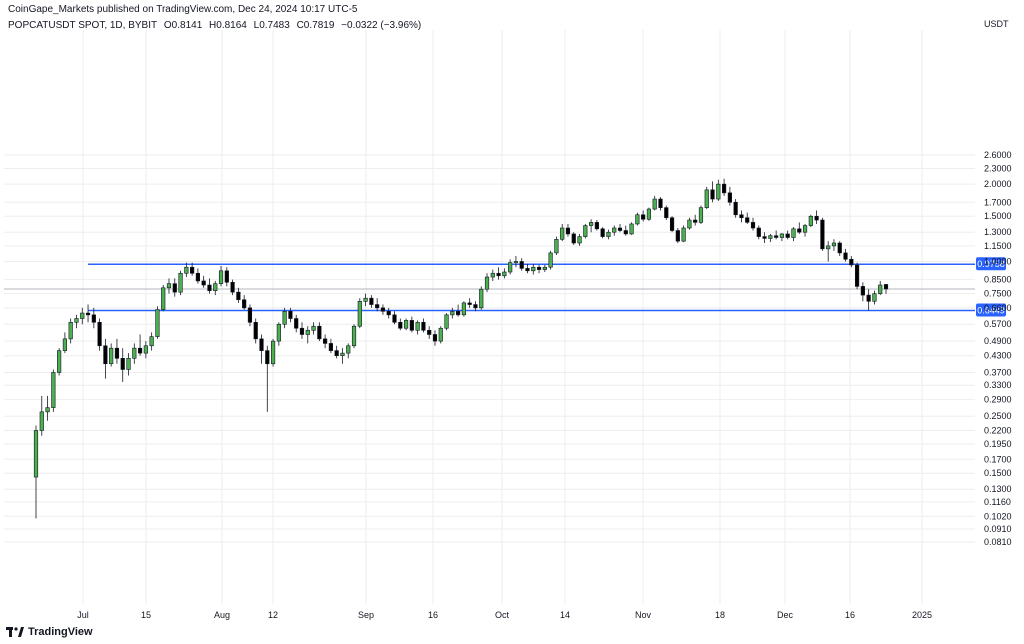 The width and height of the screenshot is (1024, 644). Describe the element at coordinates (366, 615) in the screenshot. I see `x-tick-label: Sep` at that location.